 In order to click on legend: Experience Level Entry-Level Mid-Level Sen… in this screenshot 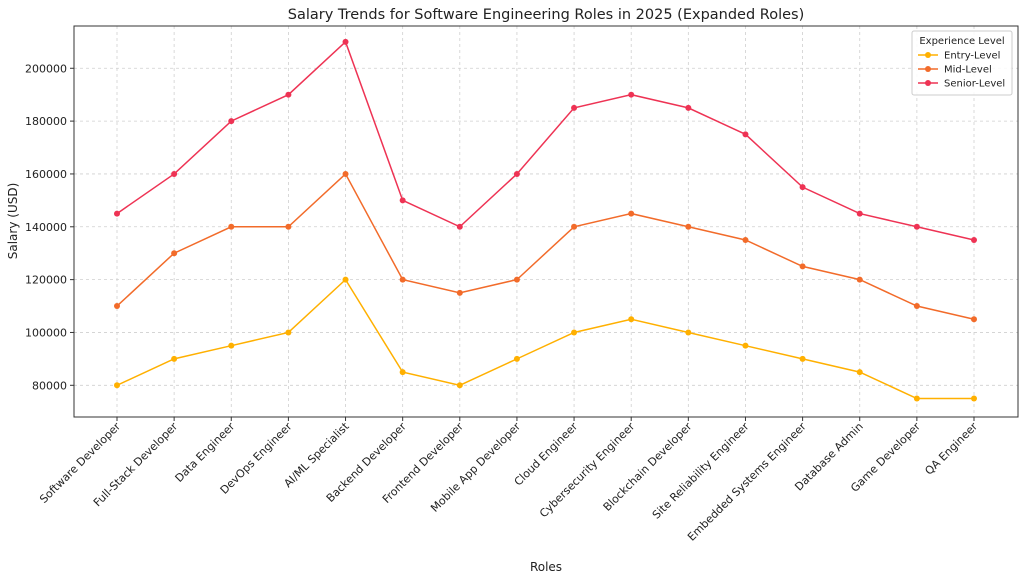, I will do `click(962, 63)`.